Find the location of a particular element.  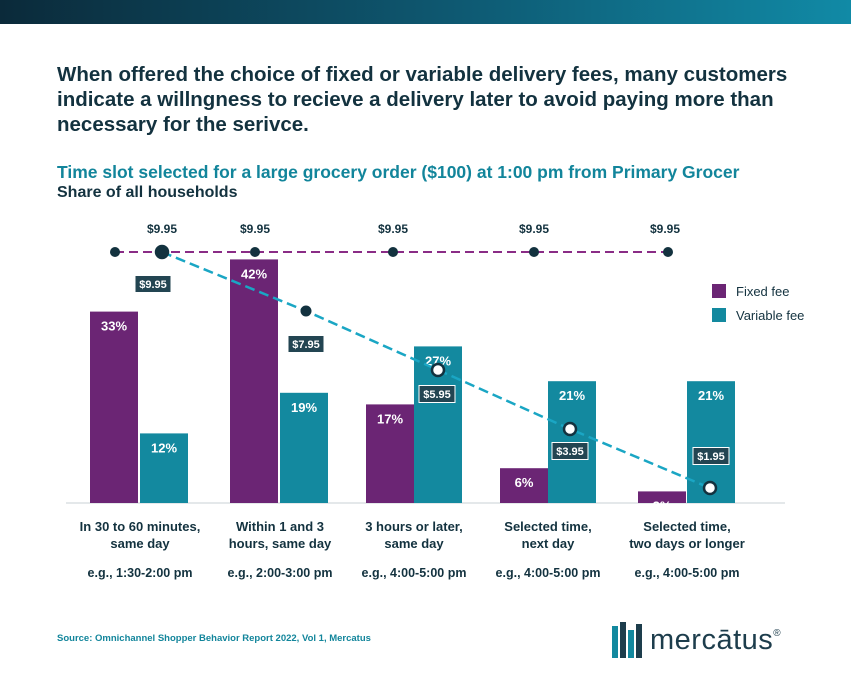

fixed-fee-data-label: 42% is located at coordinates (254, 273).